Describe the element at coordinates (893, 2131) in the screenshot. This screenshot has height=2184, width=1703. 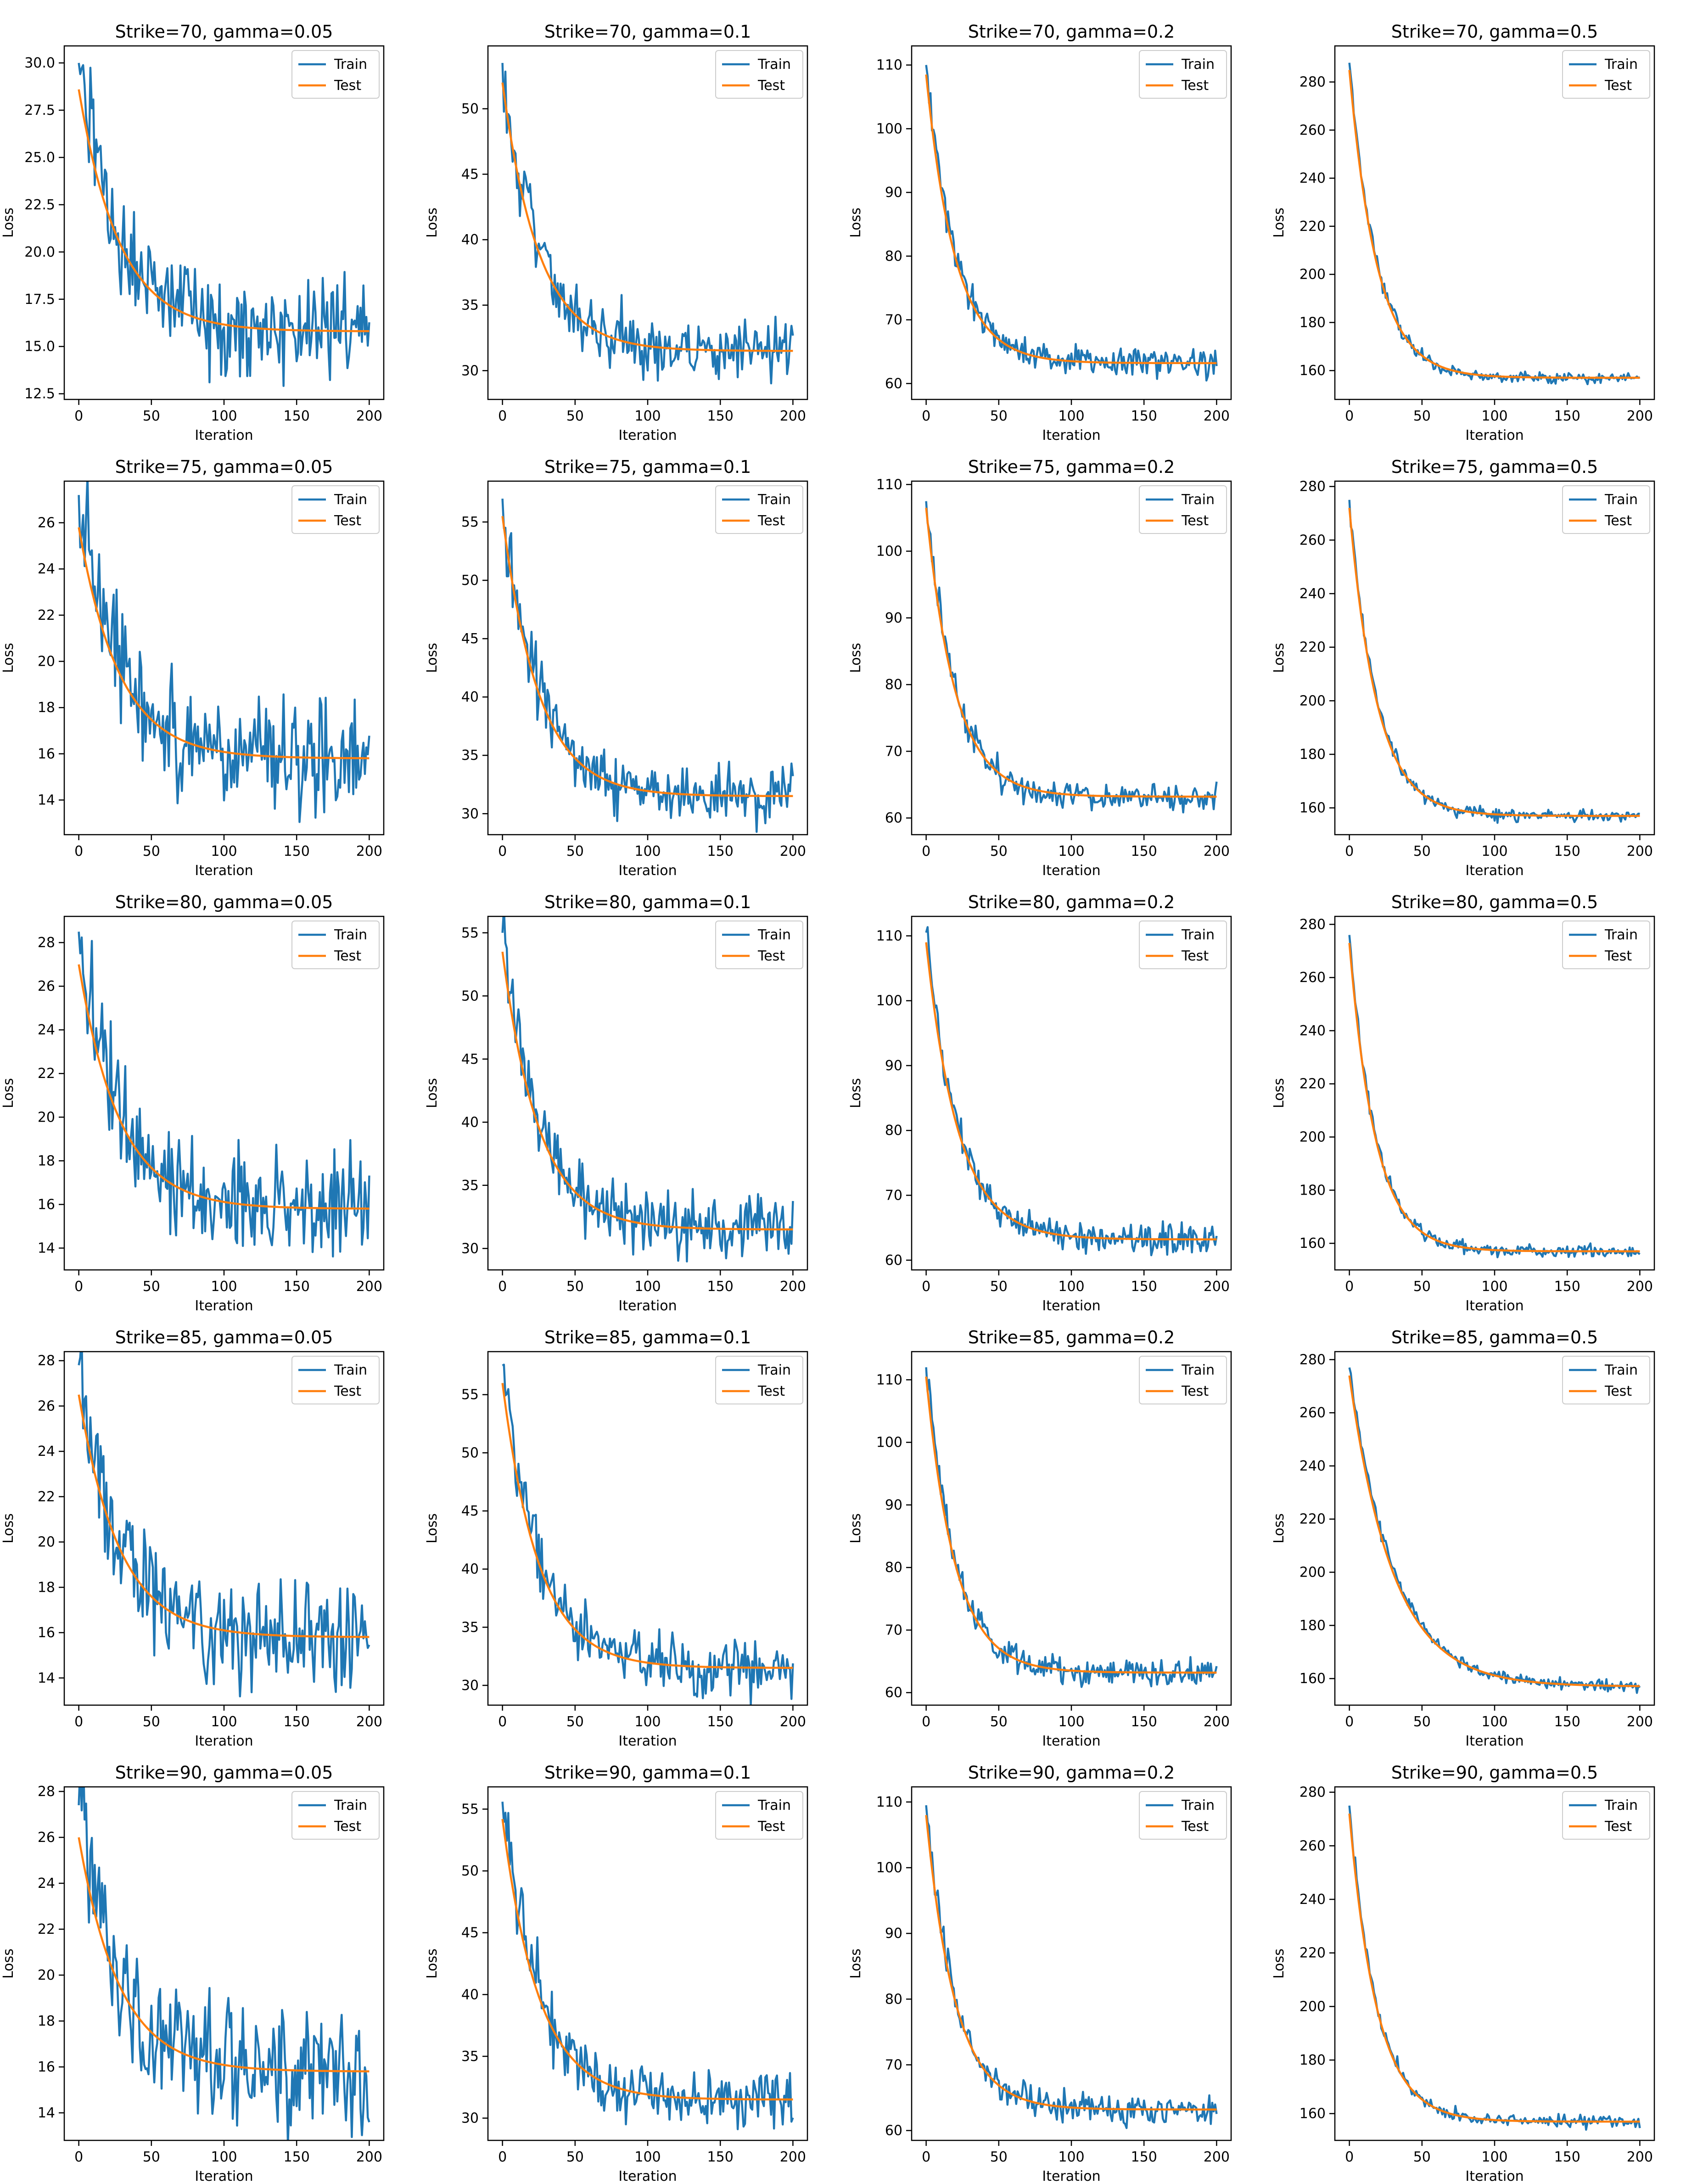
I see `y-tick-label: 60` at that location.